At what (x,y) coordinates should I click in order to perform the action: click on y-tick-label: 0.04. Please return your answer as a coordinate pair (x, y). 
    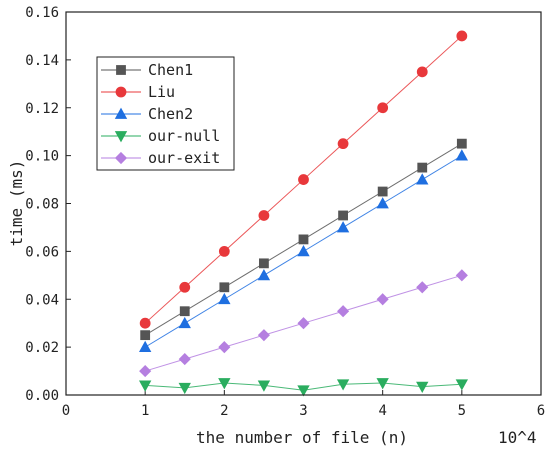
    Looking at the image, I should click on (42, 300).